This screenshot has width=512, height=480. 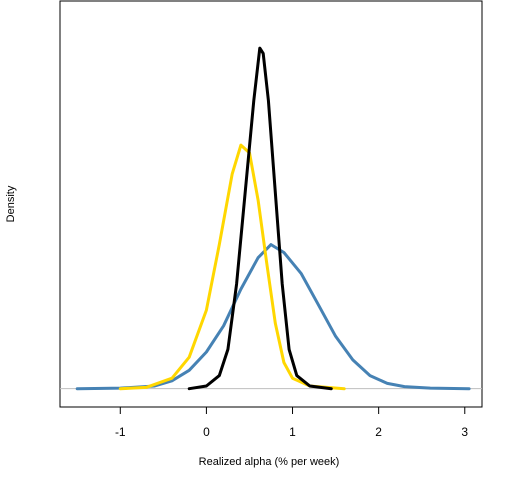 I want to click on y-axis-title: Density, so click(x=11, y=203).